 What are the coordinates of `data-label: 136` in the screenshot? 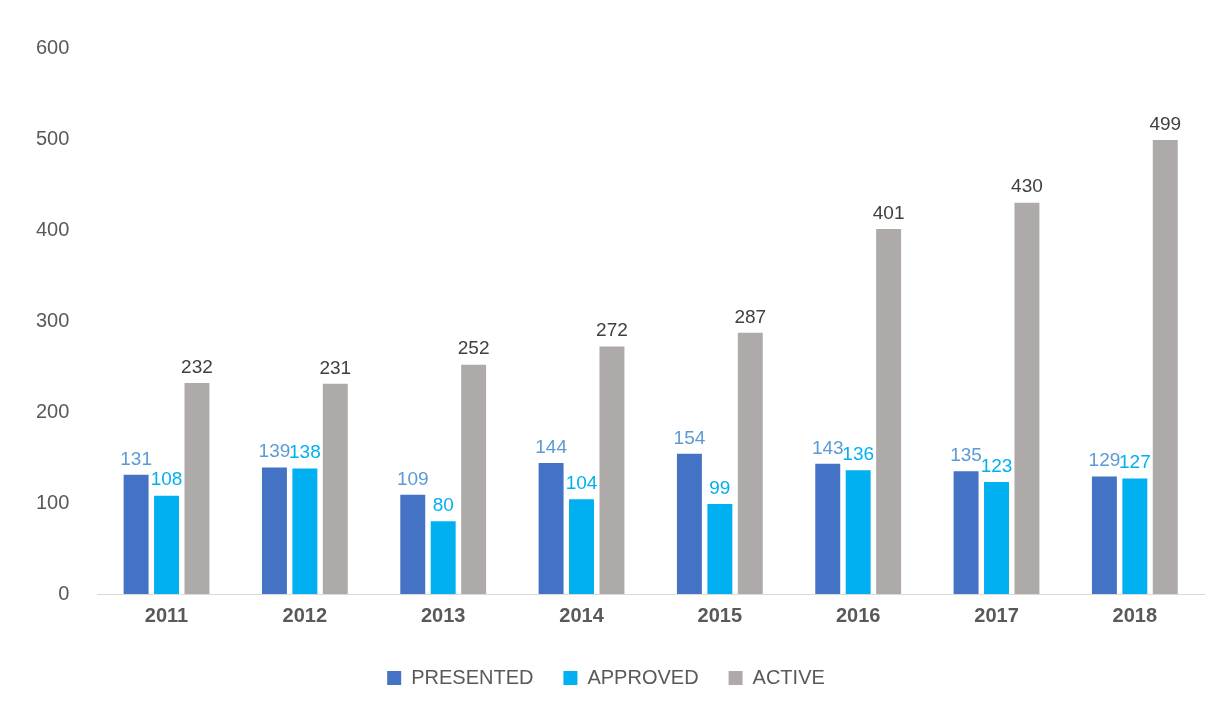 It's located at (858, 453).